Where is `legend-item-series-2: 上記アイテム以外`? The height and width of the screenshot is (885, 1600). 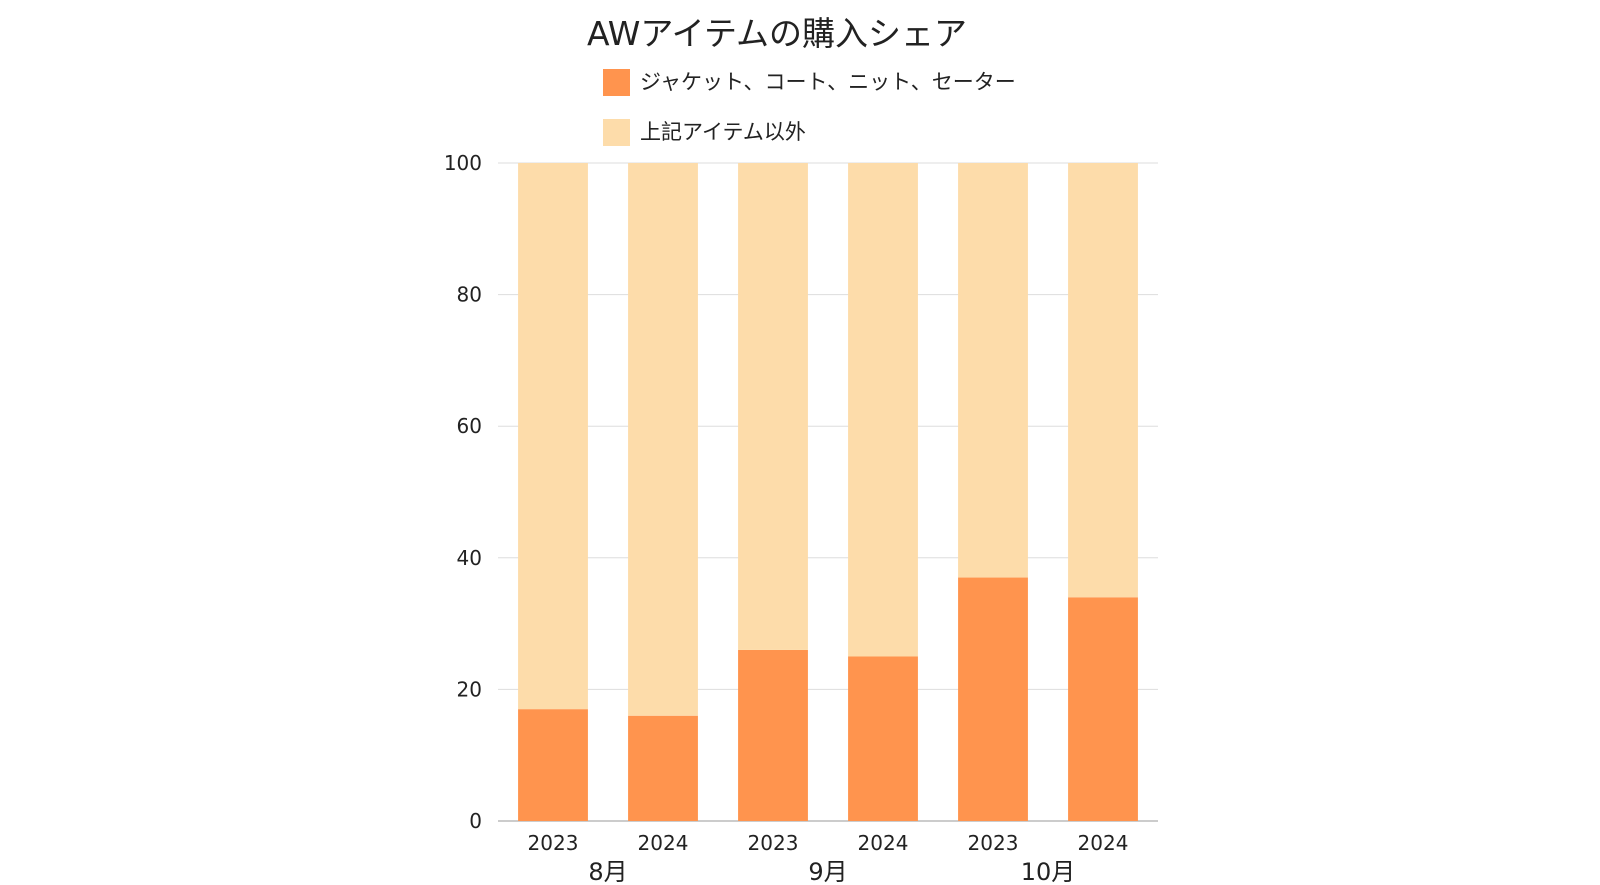
legend-item-series-2: 上記アイテム以外 is located at coordinates (809, 132).